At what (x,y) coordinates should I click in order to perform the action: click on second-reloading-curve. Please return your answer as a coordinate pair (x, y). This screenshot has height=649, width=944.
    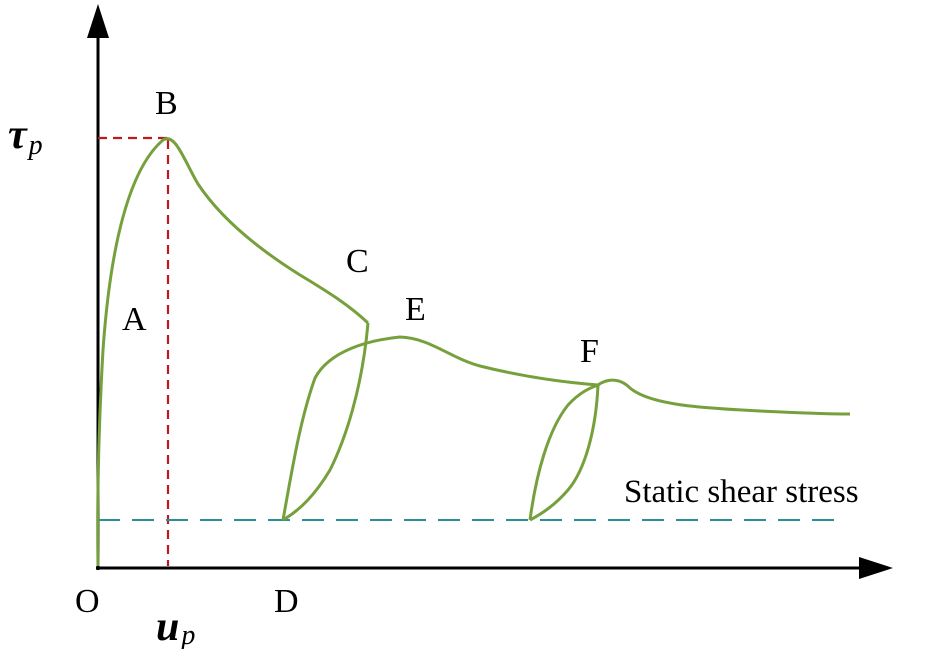
    Looking at the image, I should click on (563, 452).